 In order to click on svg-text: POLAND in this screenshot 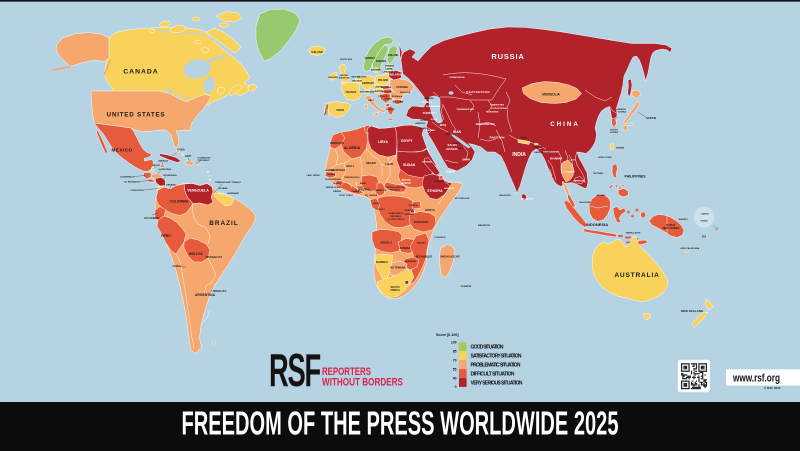, I will do `click(383, 80)`.